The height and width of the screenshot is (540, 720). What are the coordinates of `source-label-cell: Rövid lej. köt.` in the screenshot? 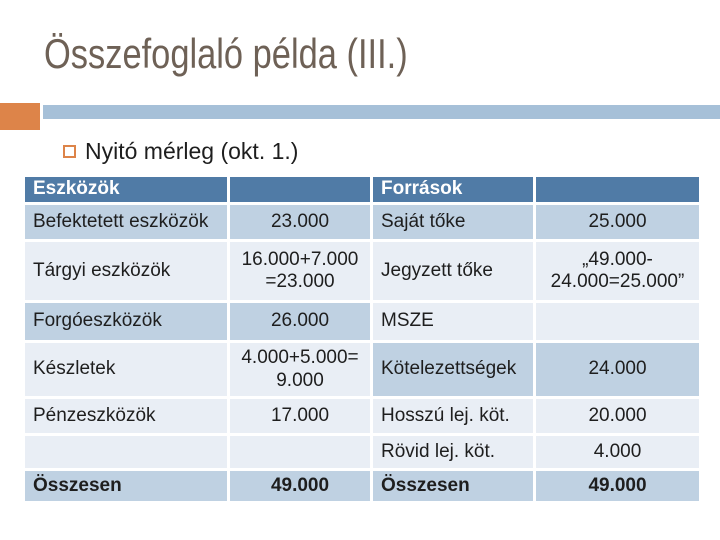 It's located at (453, 452).